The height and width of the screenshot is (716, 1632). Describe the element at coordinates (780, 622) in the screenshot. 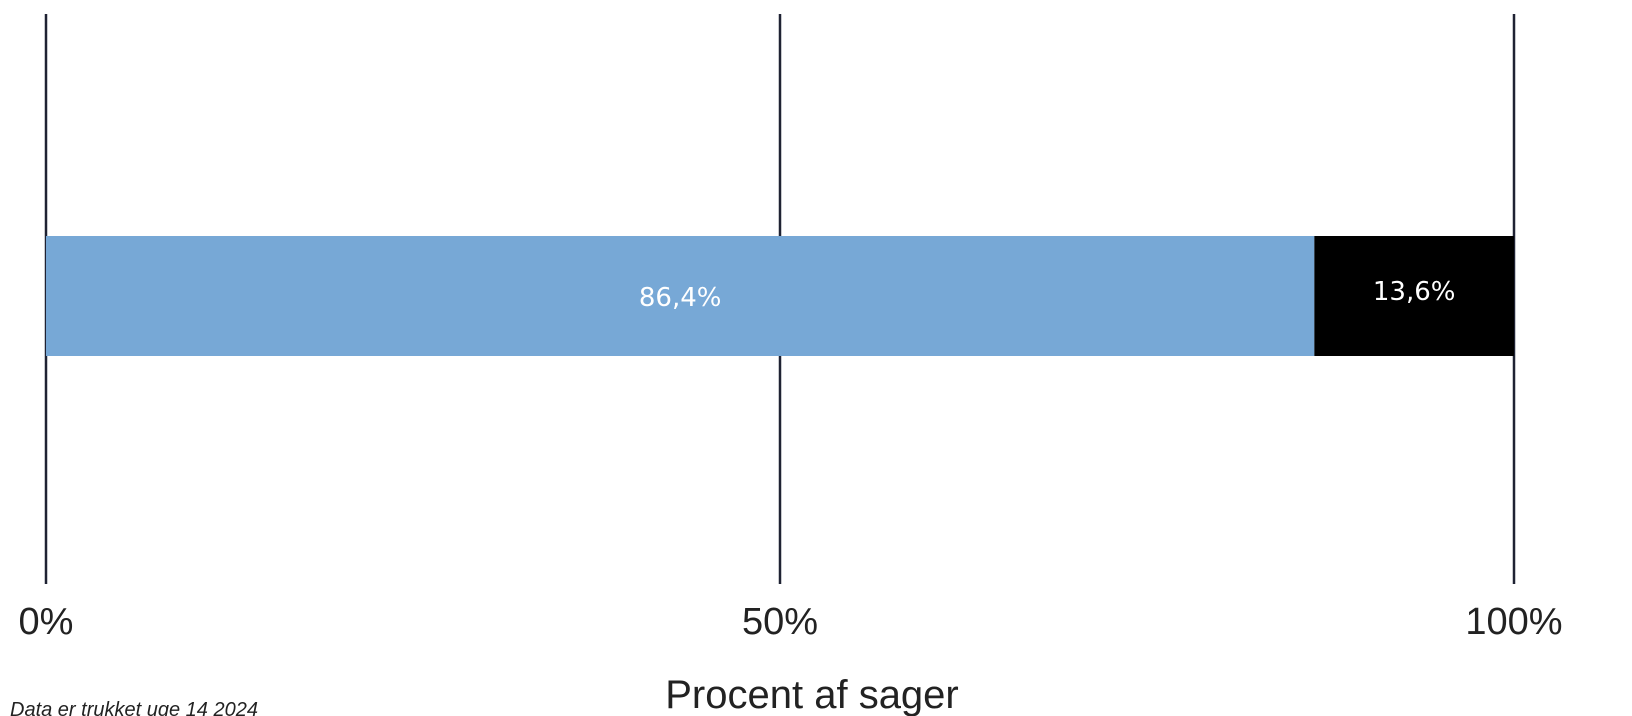

I see `x-tick-label-50: 50%` at that location.